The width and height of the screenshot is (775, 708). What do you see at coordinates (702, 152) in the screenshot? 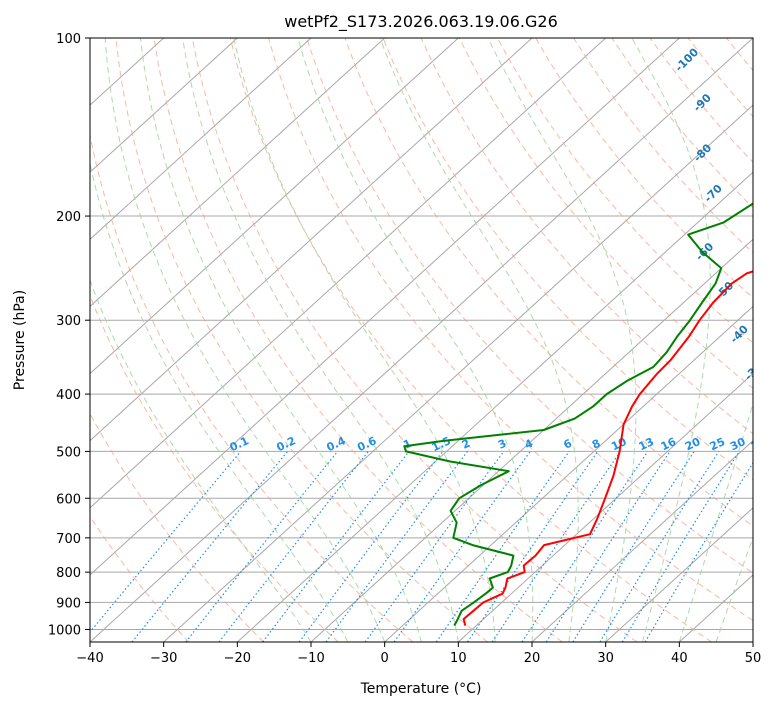
I see `adiabat-label: -80` at bounding box center [702, 152].